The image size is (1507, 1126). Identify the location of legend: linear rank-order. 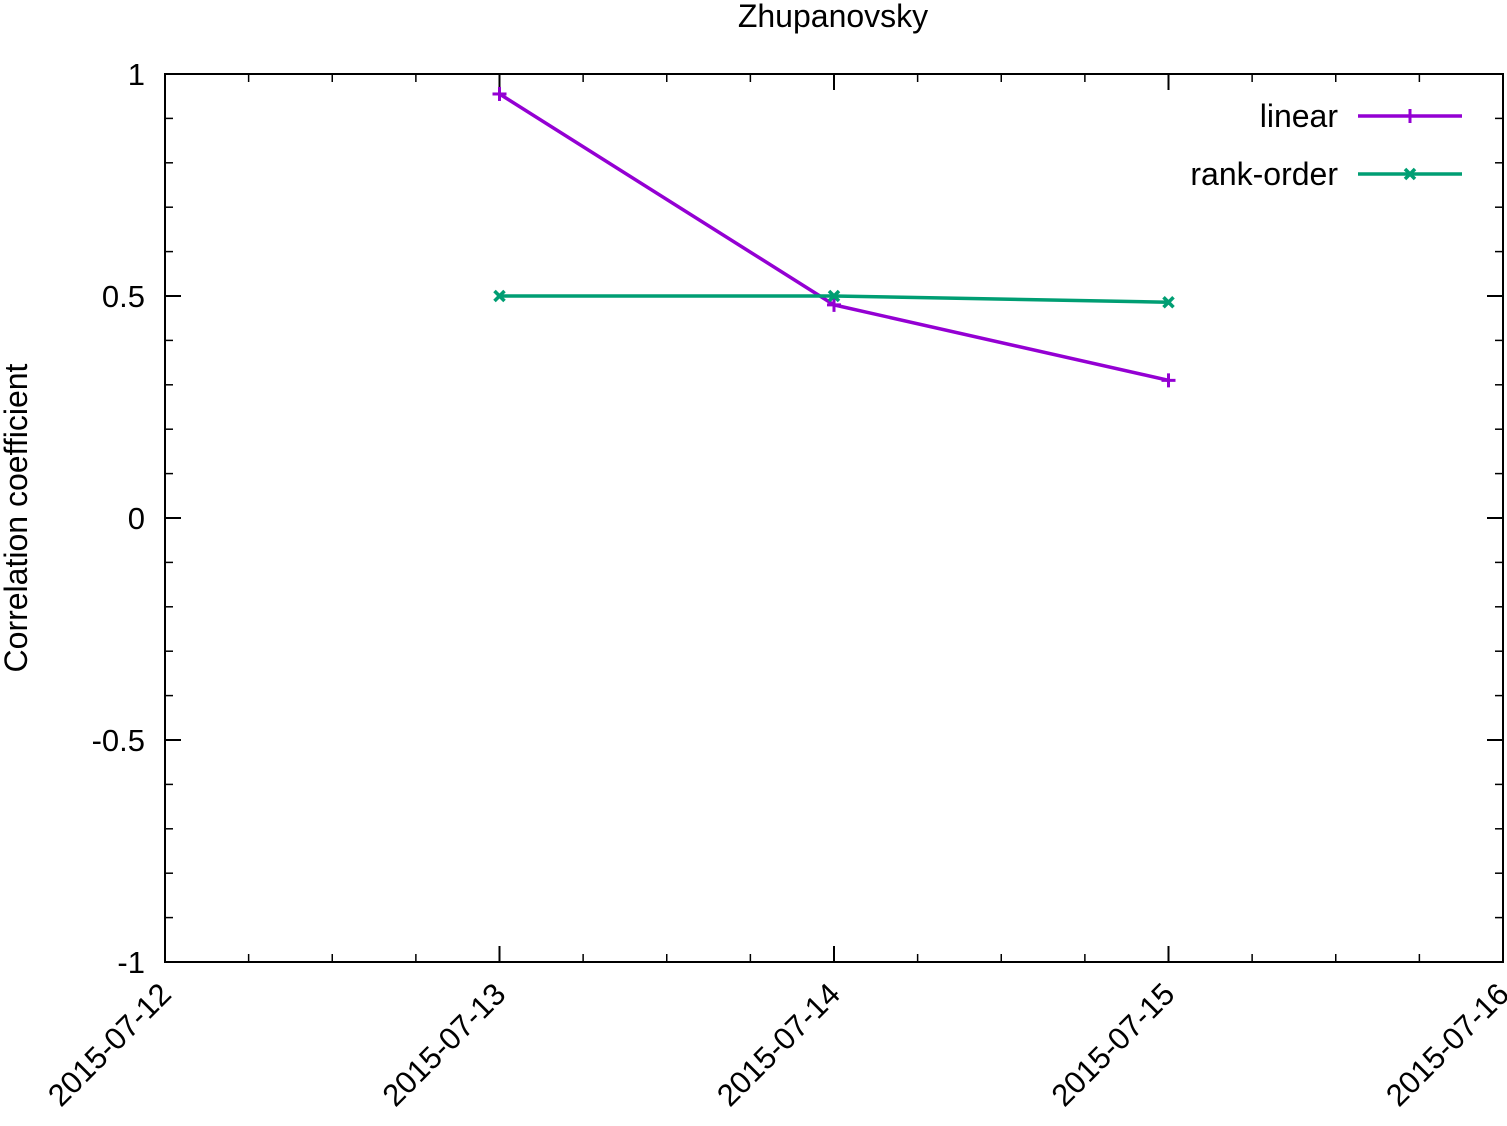
(1326, 145).